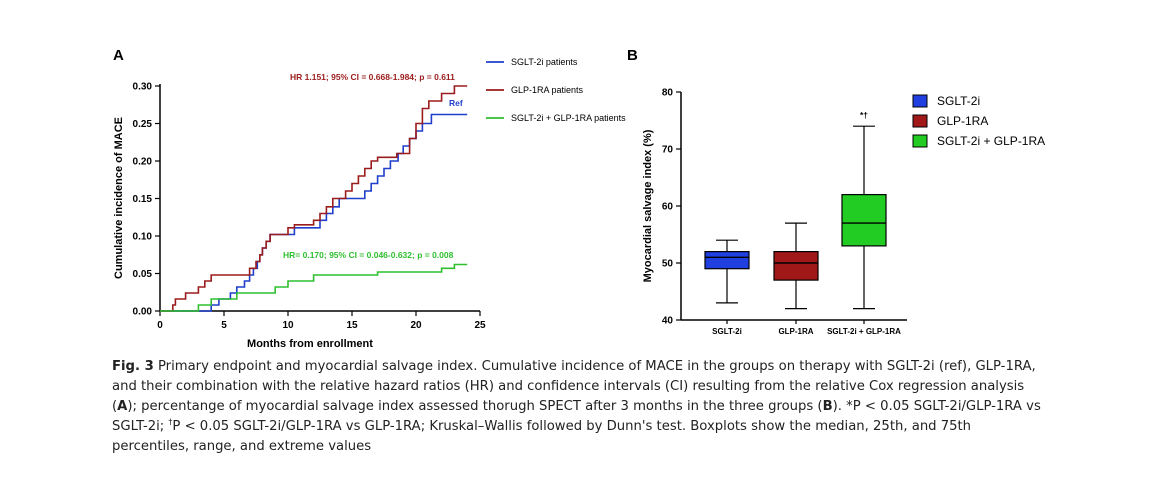 This screenshot has height=497, width=1156. I want to click on km-x-tick-label: 10, so click(288, 325).